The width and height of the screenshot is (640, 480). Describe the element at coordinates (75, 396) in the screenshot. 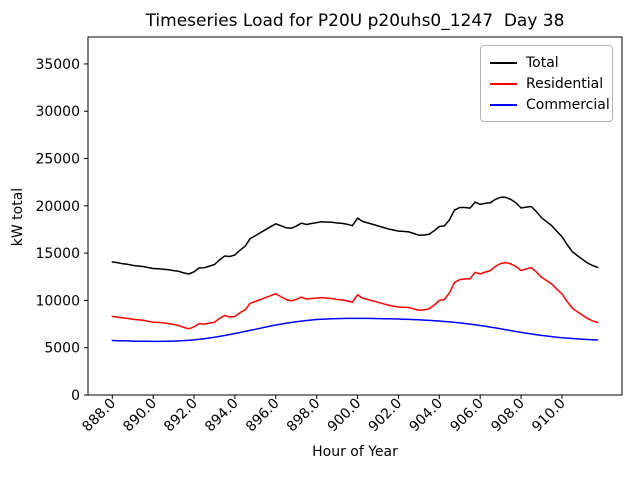

I see `y-tick-label: 0` at that location.